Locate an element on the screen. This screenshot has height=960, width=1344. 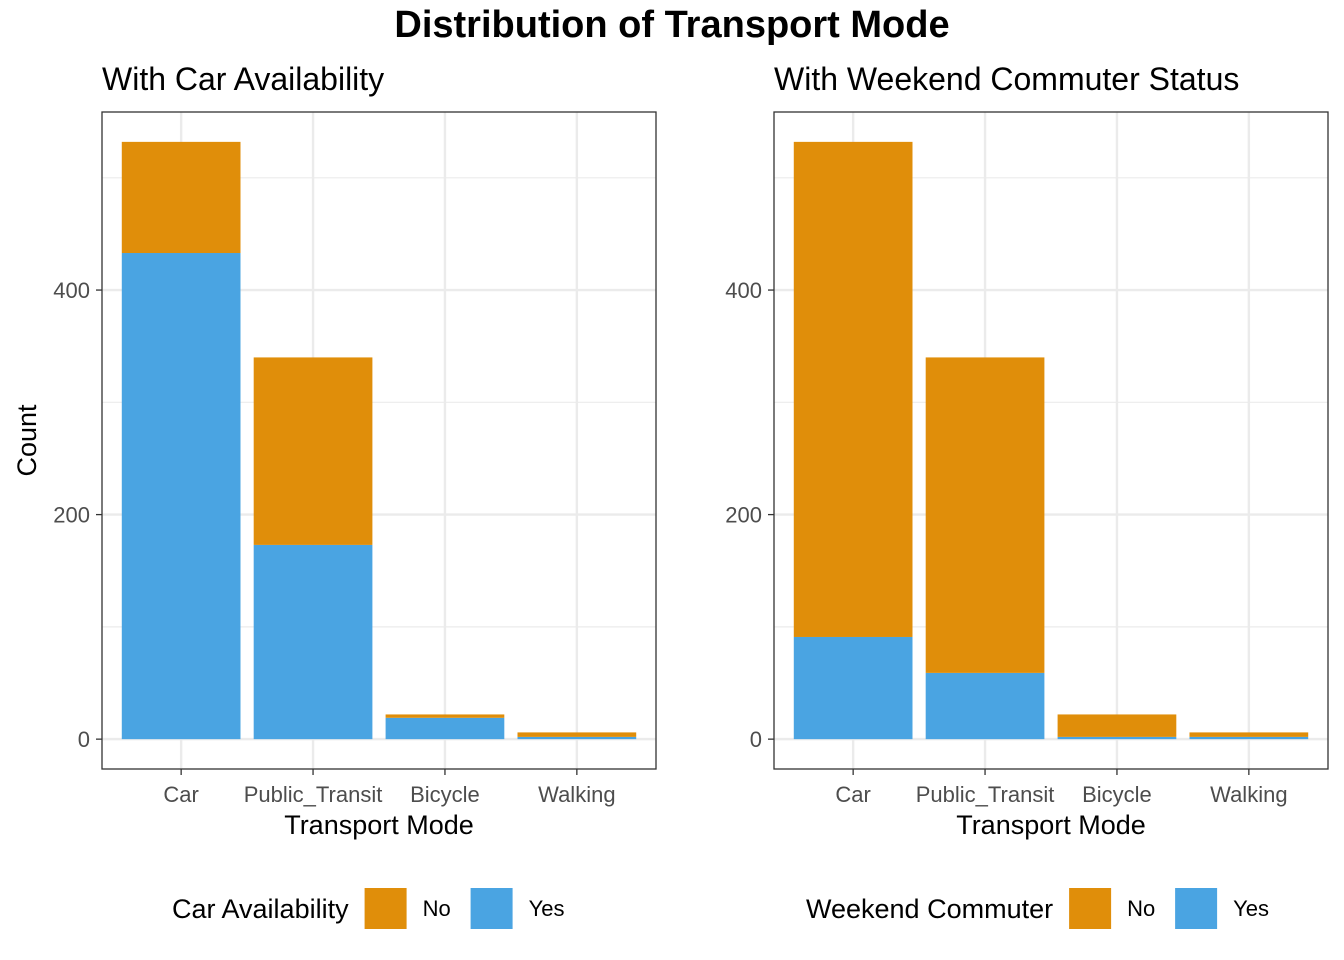
legend-title: Weekend Commuter is located at coordinates (929, 909).